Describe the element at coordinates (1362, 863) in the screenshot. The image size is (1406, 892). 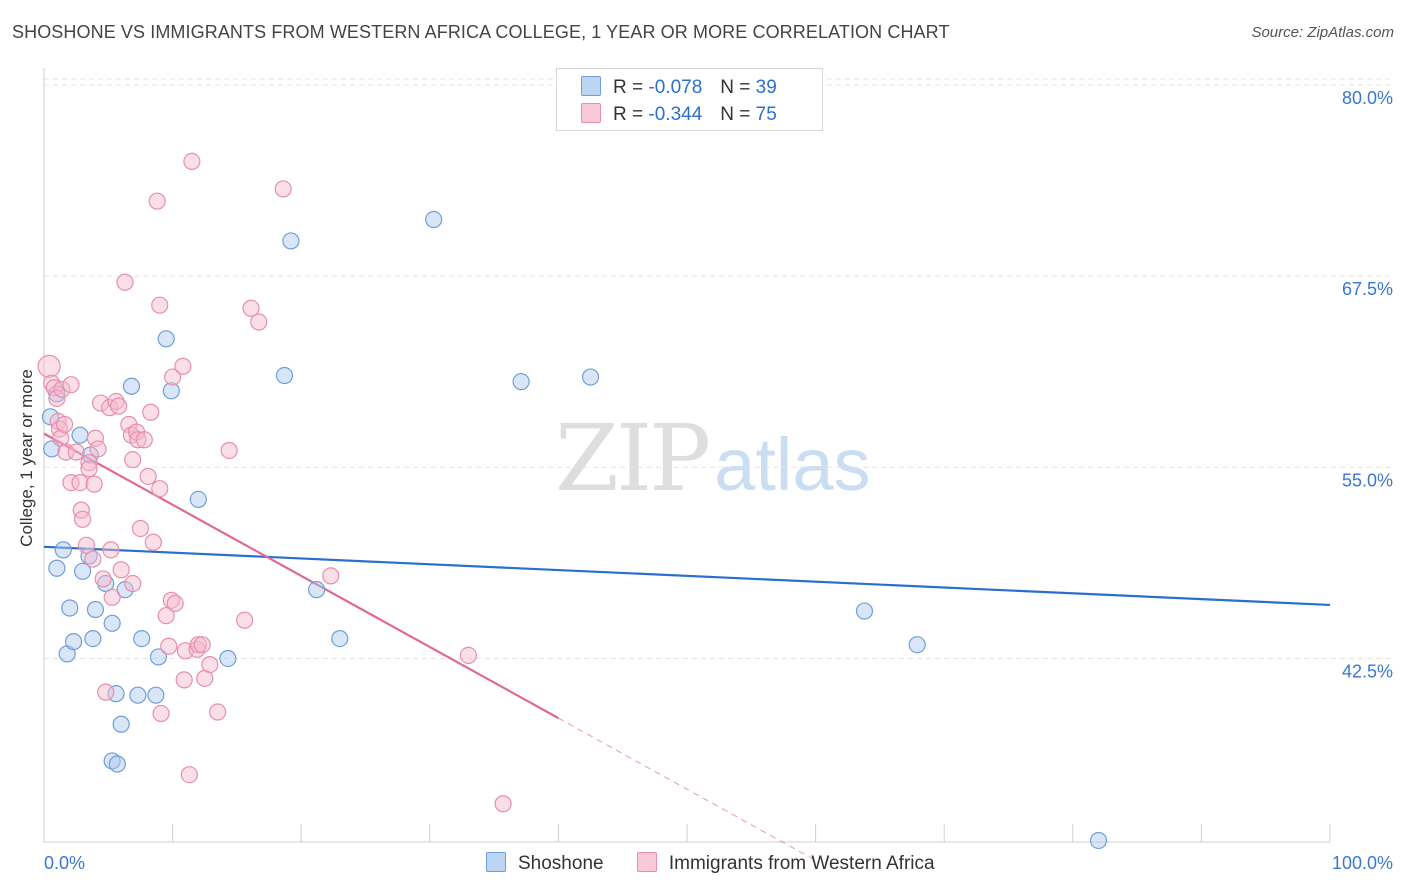
I see `x-tick-label-max: 100.0%` at that location.